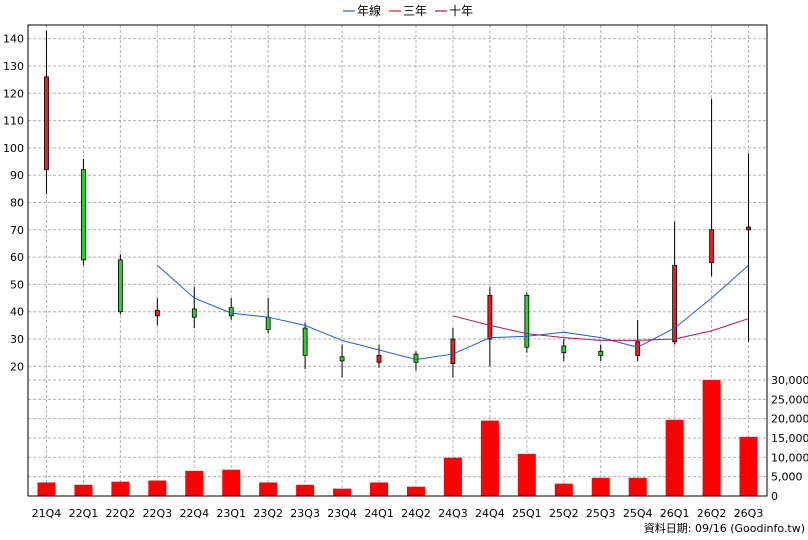 Image resolution: width=808 pixels, height=540 pixels. Describe the element at coordinates (416, 513) in the screenshot. I see `category-tick-label: 24Q2` at that location.